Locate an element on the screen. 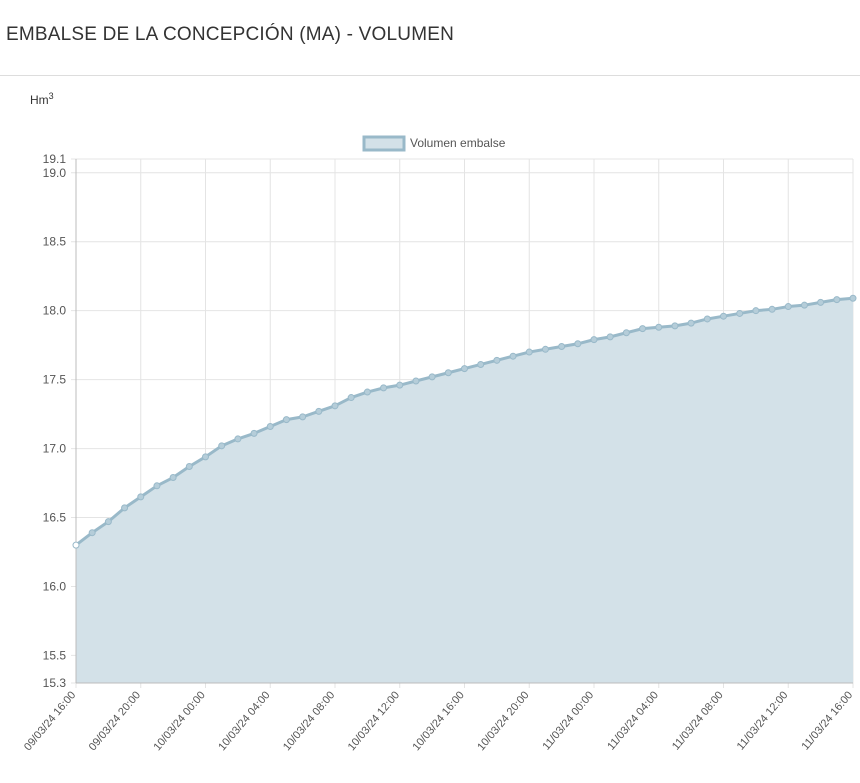 Image resolution: width=860 pixels, height=783 pixels. y-tick-label: 18.5 is located at coordinates (55, 242).